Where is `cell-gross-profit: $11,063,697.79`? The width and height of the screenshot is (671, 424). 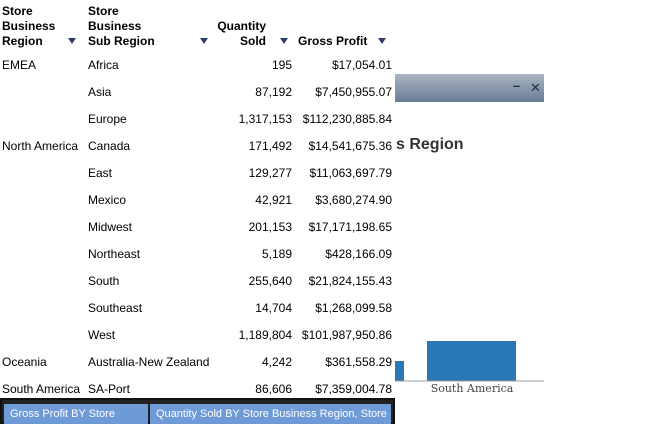
cell-gross-profit: $11,063,697.79 is located at coordinates (350, 173).